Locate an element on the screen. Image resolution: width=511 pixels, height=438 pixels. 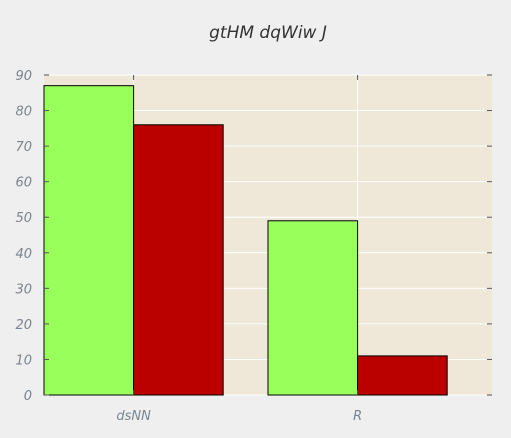
y-tick-label: 70 is located at coordinates (23, 147).